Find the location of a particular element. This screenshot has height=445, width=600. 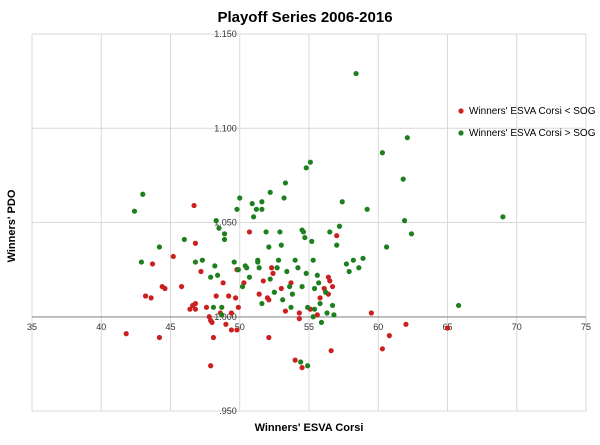

y-tick-1.050: 1.050 is located at coordinates (225, 223).